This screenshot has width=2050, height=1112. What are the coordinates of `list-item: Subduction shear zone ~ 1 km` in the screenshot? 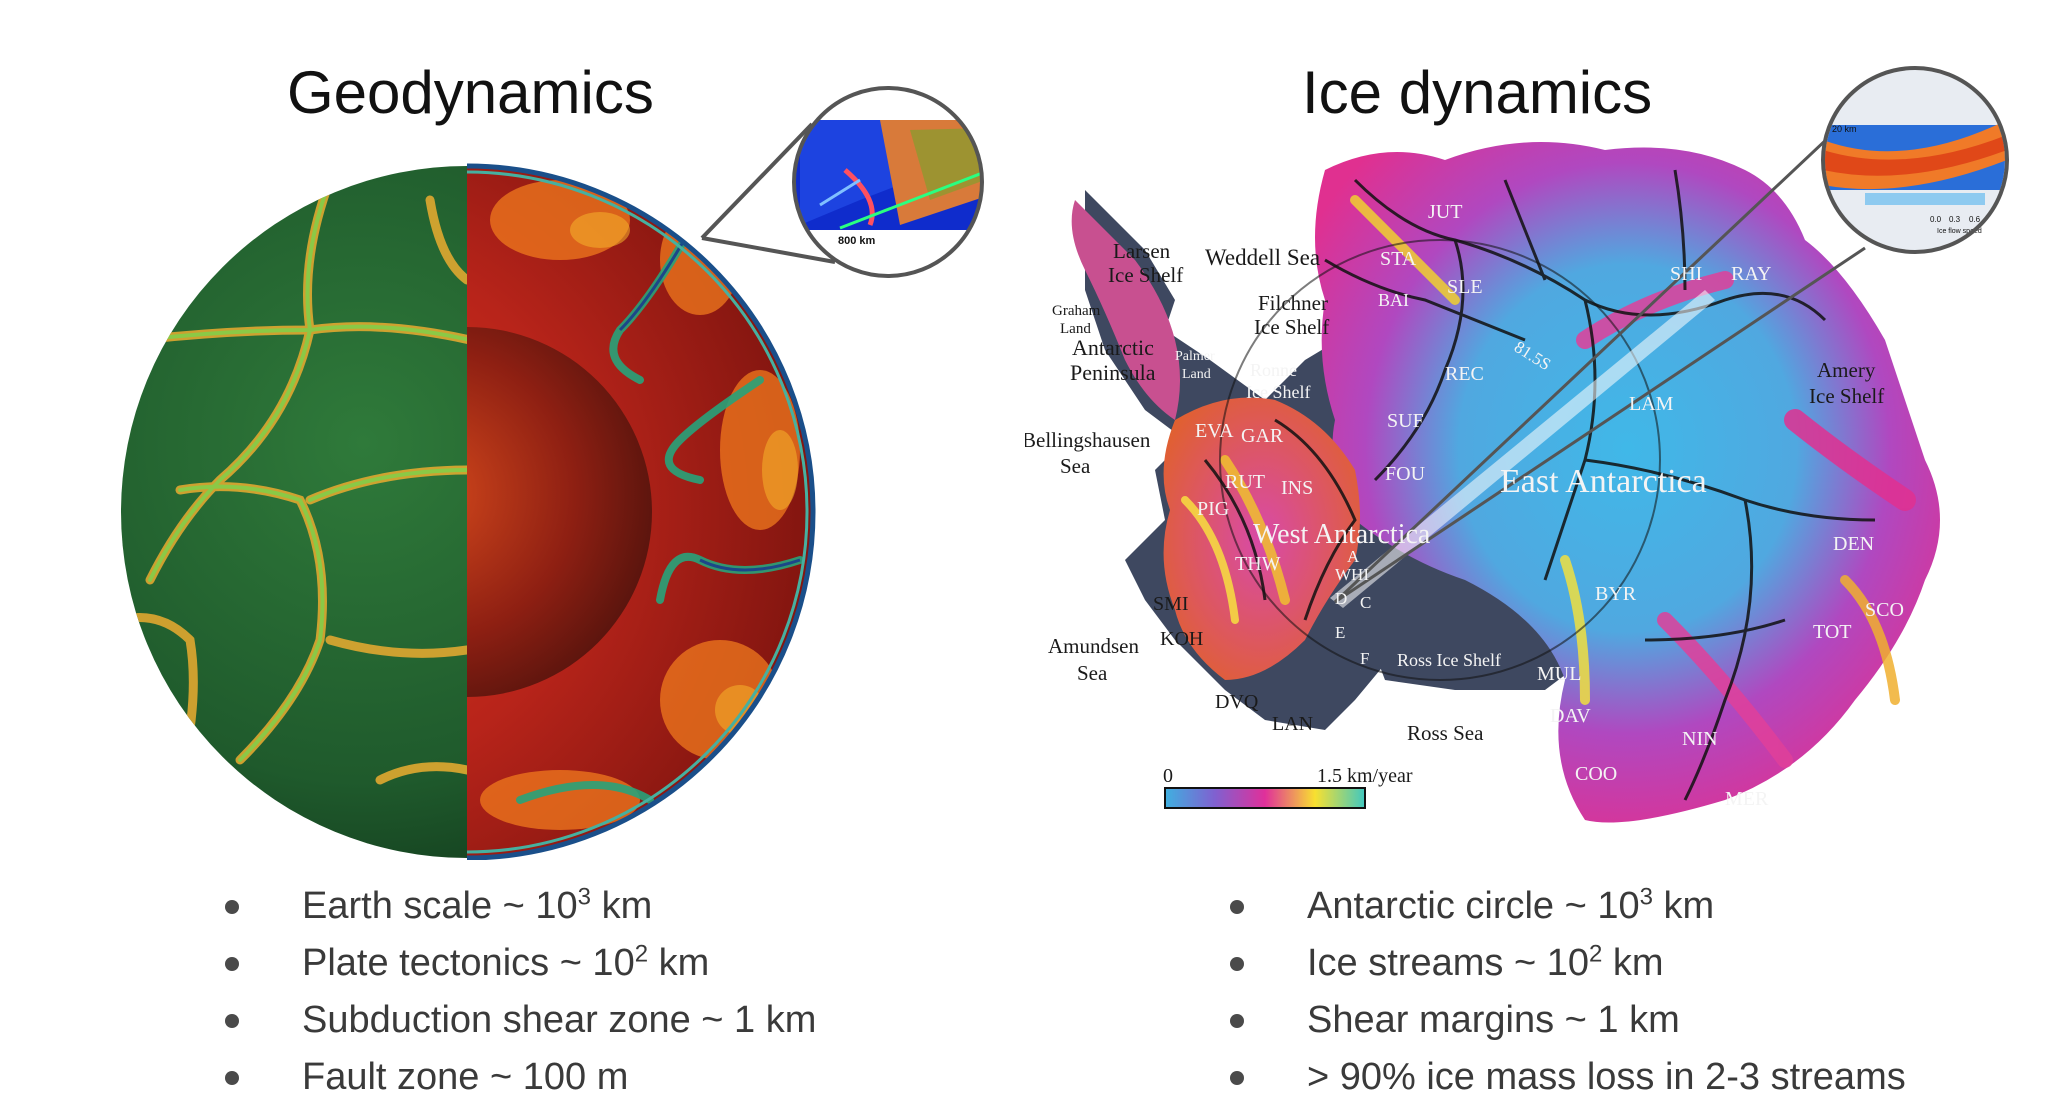 It's located at (520, 1020).